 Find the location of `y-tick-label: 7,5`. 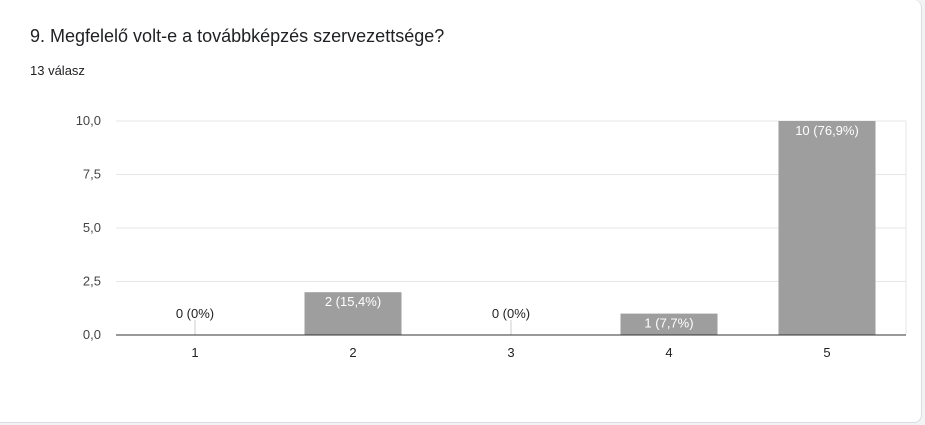

y-tick-label: 7,5 is located at coordinates (92, 174).